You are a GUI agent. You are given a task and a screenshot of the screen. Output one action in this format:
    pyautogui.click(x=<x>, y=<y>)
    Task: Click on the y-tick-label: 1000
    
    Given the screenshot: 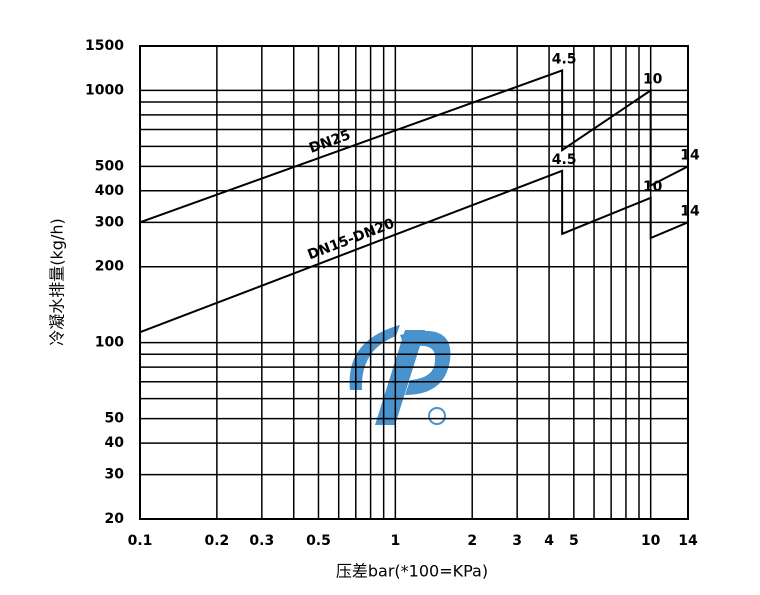 What is the action you would take?
    pyautogui.click(x=104, y=90)
    